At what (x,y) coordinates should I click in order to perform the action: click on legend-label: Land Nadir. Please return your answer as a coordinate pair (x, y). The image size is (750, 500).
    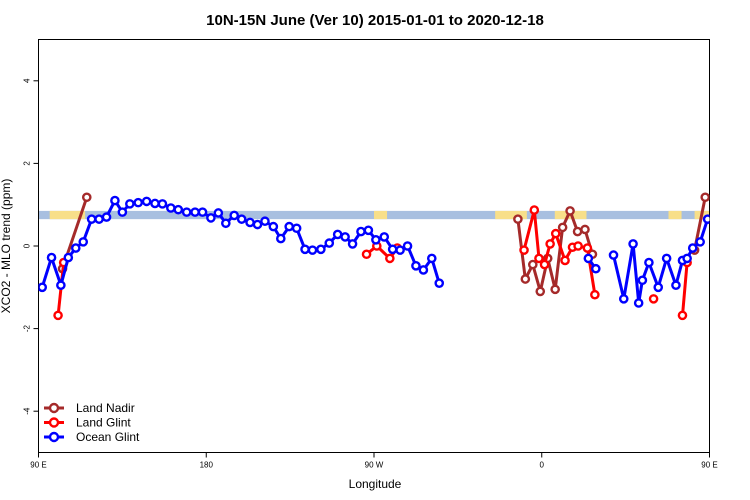
    Looking at the image, I should click on (105, 408).